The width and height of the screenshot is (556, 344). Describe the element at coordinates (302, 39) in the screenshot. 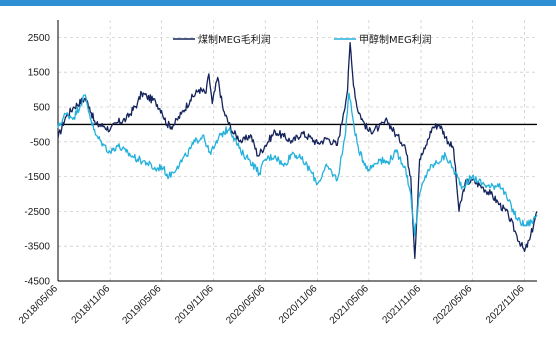

I see `legend: 煤制MEG毛利润 甲醇制MEG利润` at that location.